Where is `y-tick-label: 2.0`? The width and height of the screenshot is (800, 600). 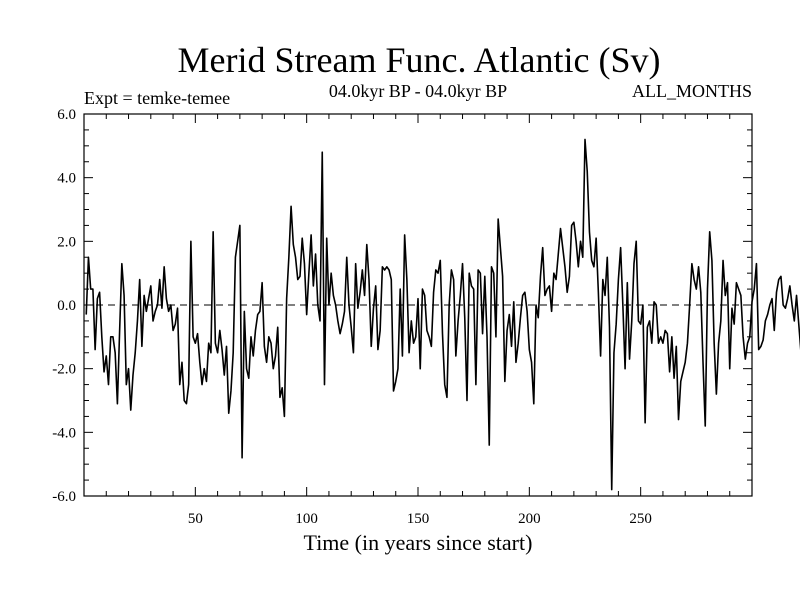 y-tick-label: 2.0 is located at coordinates (66, 242).